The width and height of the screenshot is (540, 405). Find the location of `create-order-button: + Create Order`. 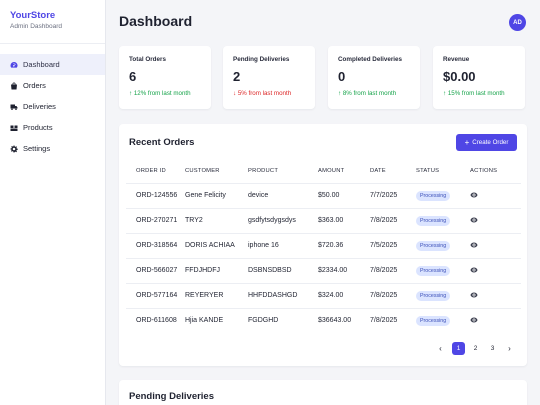

create-order-button: + Create Order is located at coordinates (486, 142).